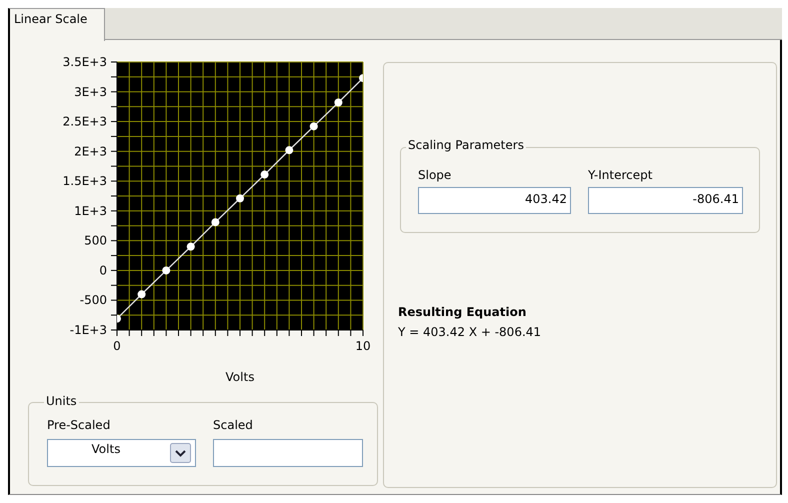  I want to click on text: 403.42, so click(546, 199).